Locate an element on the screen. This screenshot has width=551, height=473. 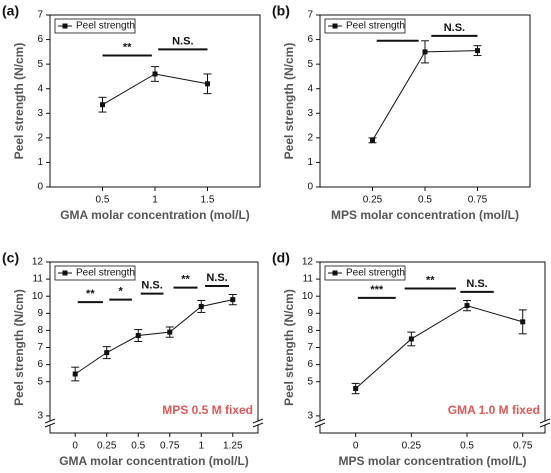
y-tick-label: 10 is located at coordinates (38, 296).